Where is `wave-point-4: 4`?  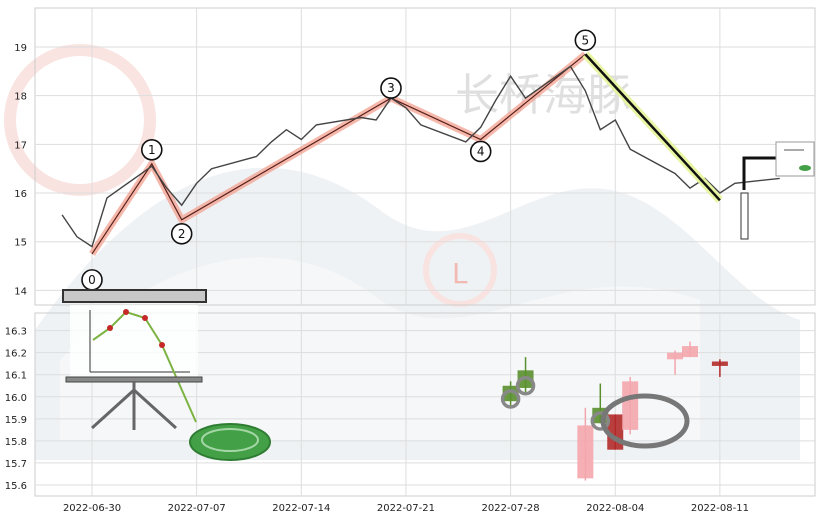 wave-point-4: 4 is located at coordinates (480, 151).